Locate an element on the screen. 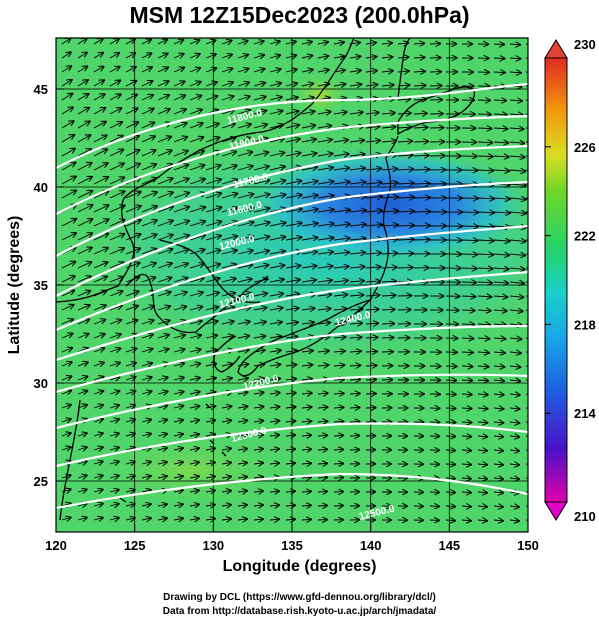 This screenshot has width=599, height=625. y-tick-label: 25 is located at coordinates (41, 481).